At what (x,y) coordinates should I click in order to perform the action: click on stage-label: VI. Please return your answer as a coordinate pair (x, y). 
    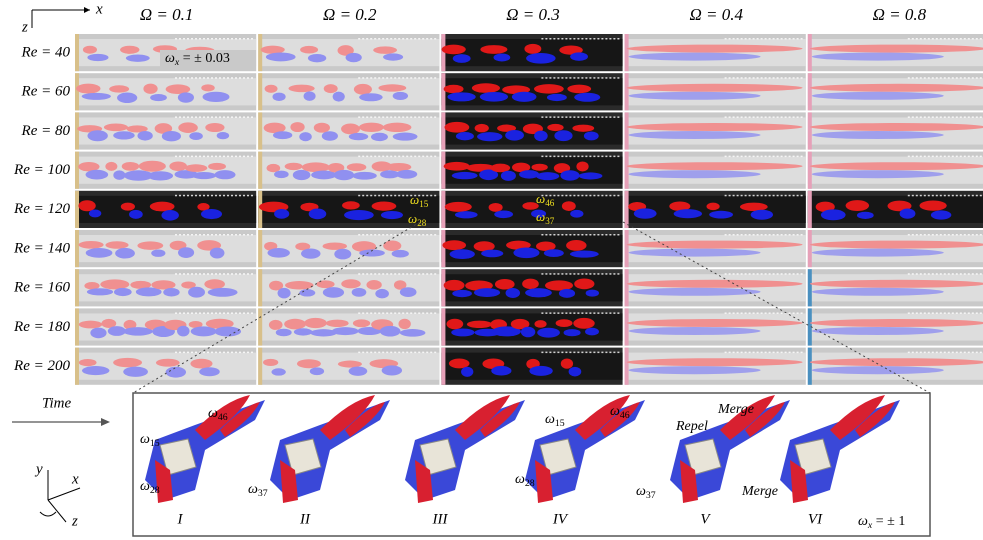
    Looking at the image, I should click on (815, 519).